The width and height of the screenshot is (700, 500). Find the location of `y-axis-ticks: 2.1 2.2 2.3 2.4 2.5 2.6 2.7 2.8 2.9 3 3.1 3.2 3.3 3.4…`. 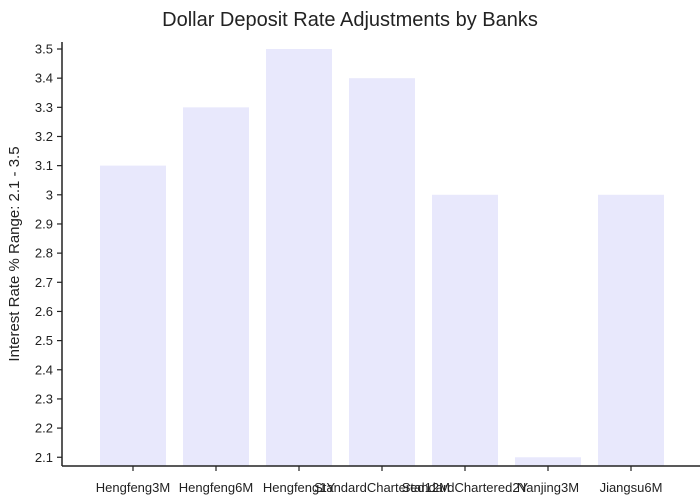

y-axis-ticks: 2.1 2.2 2.3 2.4 2.5 2.6 2.7 2.8 2.9 3 3.1 3.2 3.3 3.4… is located at coordinates (48, 253).